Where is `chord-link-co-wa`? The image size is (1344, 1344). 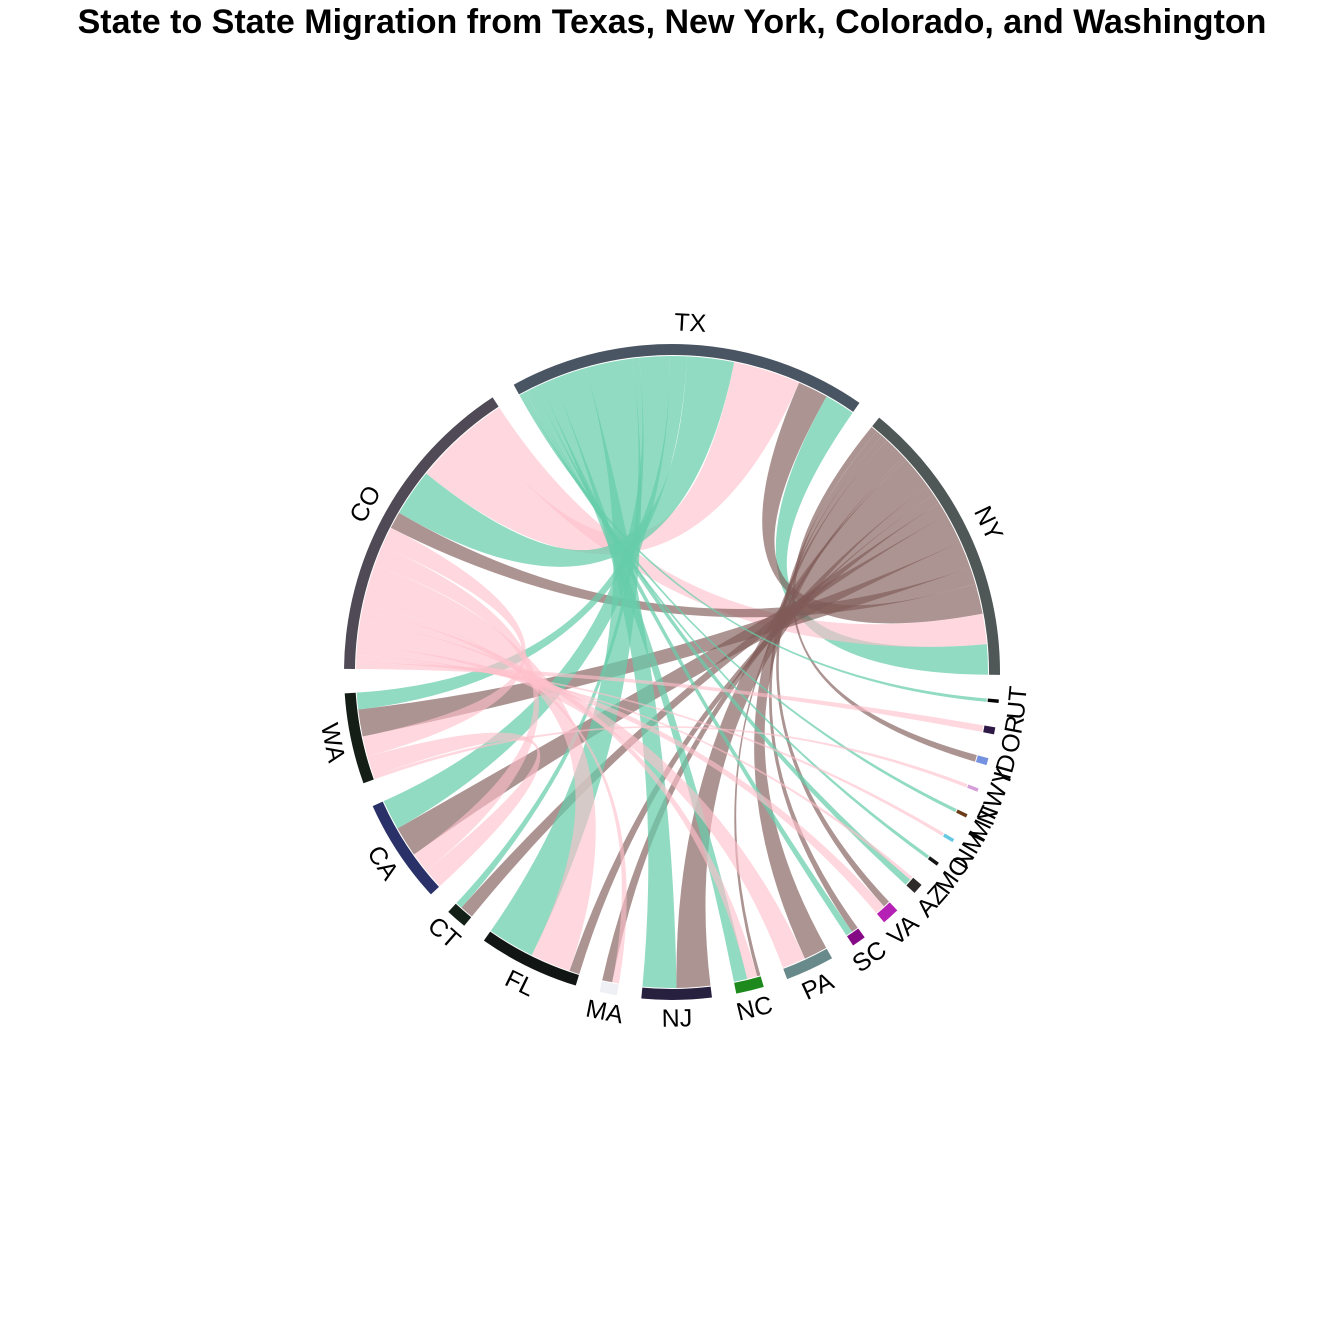 chord-link-co-wa is located at coordinates (444, 642).